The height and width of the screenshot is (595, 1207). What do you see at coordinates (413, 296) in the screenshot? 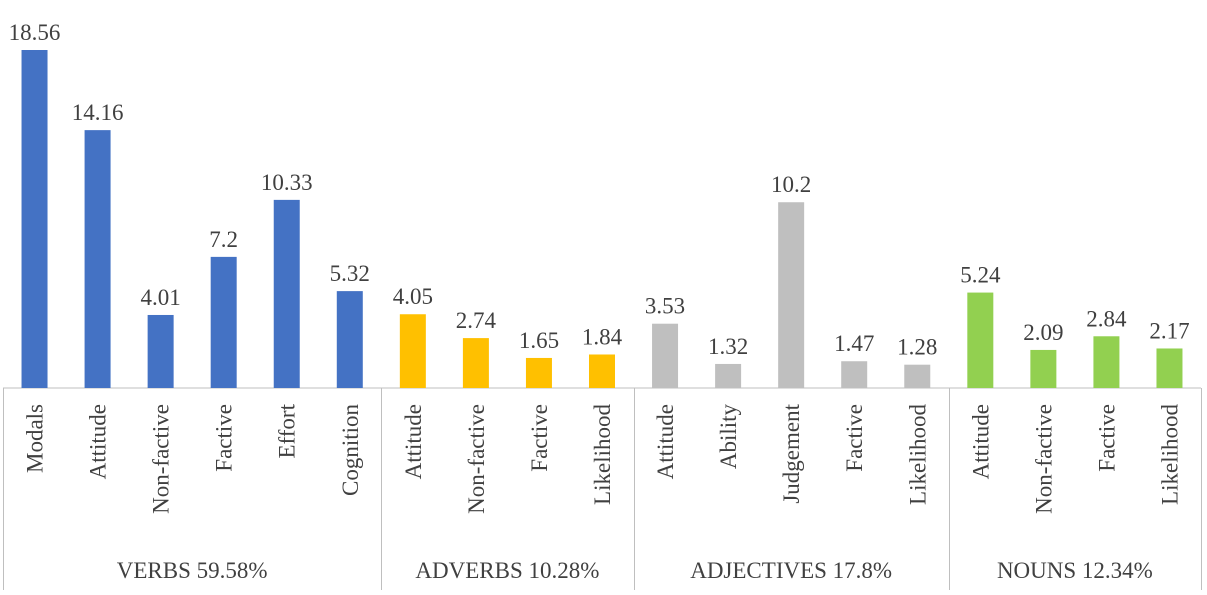
I see `value-label-1-0: 4.05` at bounding box center [413, 296].